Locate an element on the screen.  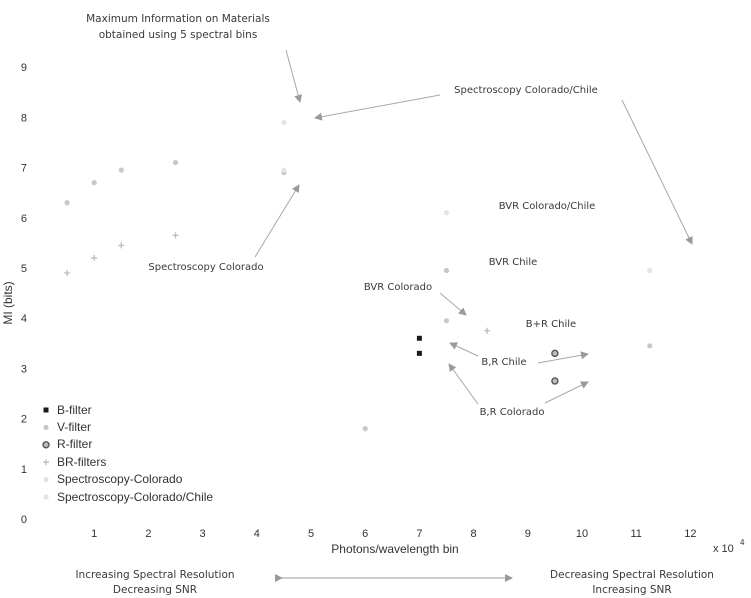
y-tick-label: 4 is located at coordinates (24, 319).